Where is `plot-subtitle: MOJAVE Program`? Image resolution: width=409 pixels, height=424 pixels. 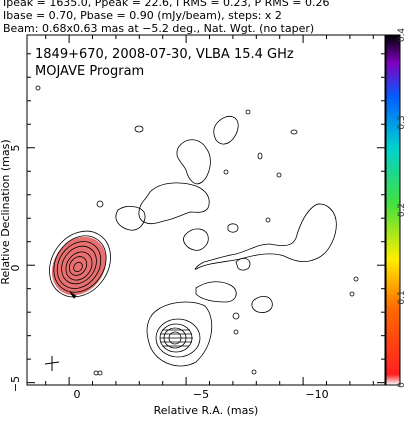 plot-subtitle: MOJAVE Program is located at coordinates (89, 71).